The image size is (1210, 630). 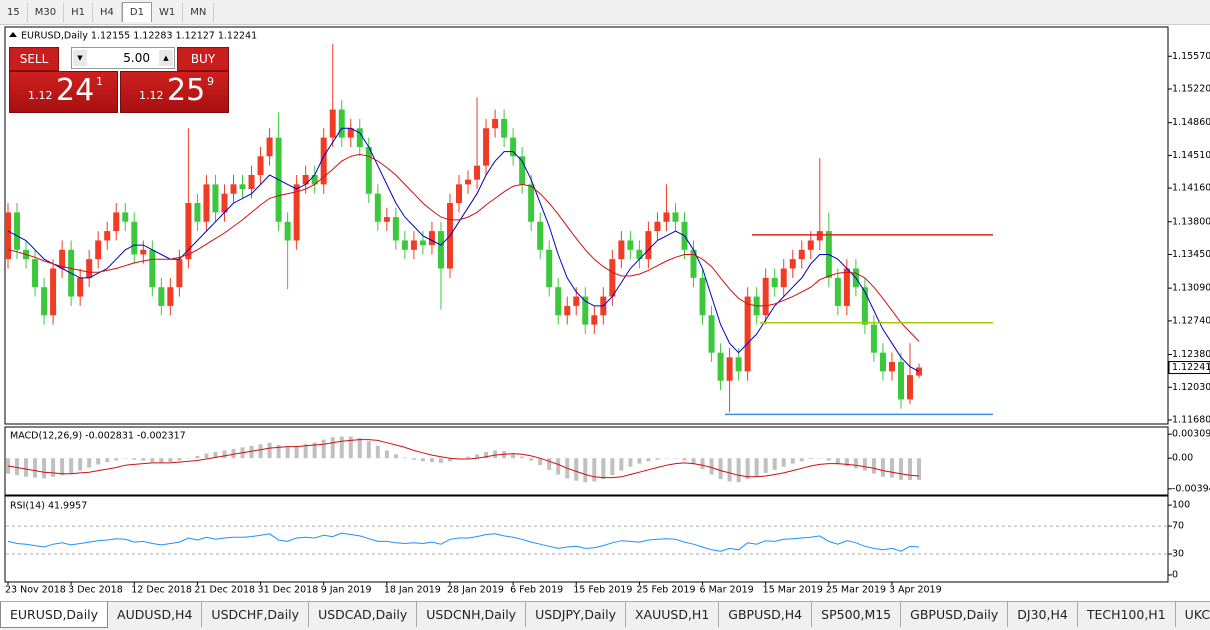 I want to click on lot-down: ▼, so click(x=80, y=58).